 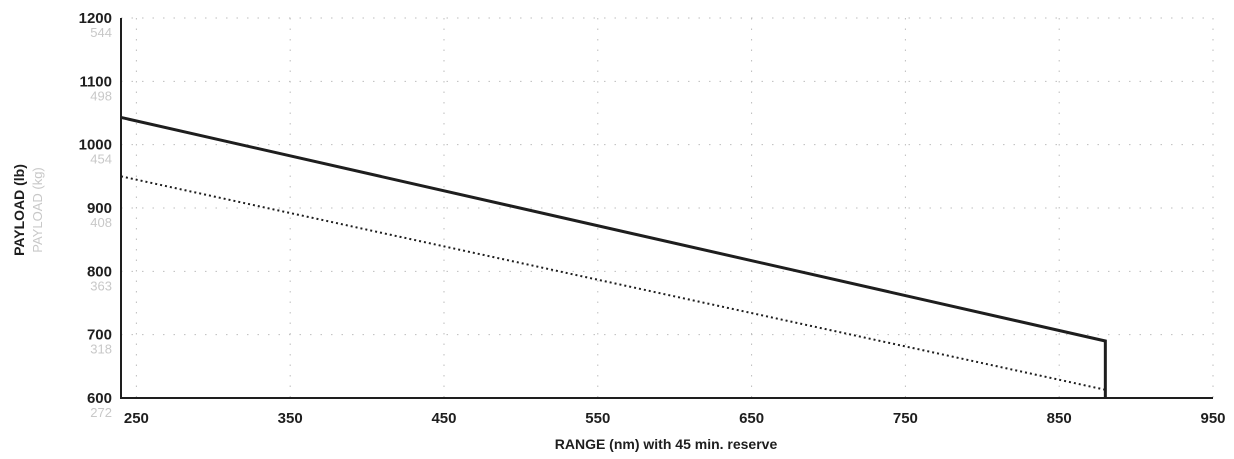 I want to click on y-tick-label-secondary: 408, so click(x=101, y=222).